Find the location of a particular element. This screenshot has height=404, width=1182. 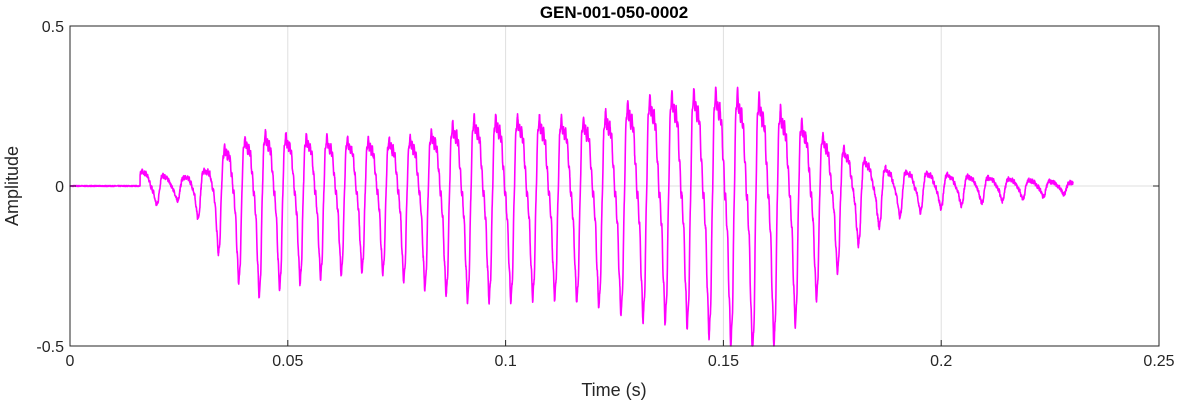

x-axis-ticks: 0 0.05 0.1 0.15 0.2 0.25 is located at coordinates (620, 355).